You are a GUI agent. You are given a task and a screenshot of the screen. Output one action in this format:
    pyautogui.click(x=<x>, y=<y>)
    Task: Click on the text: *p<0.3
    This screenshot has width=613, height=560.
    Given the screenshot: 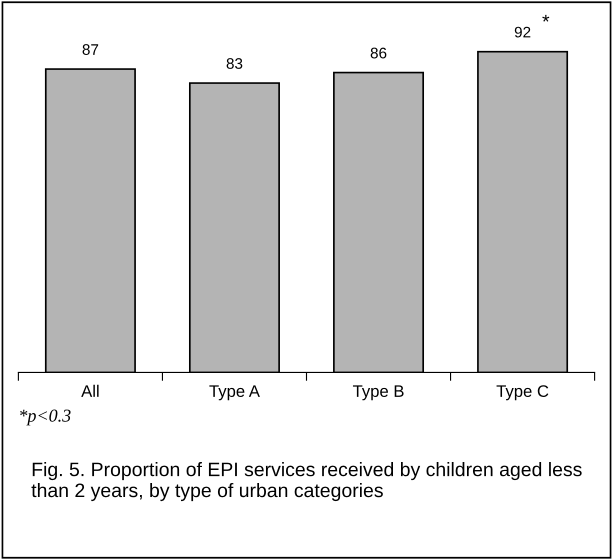 What is the action you would take?
    pyautogui.click(x=45, y=418)
    